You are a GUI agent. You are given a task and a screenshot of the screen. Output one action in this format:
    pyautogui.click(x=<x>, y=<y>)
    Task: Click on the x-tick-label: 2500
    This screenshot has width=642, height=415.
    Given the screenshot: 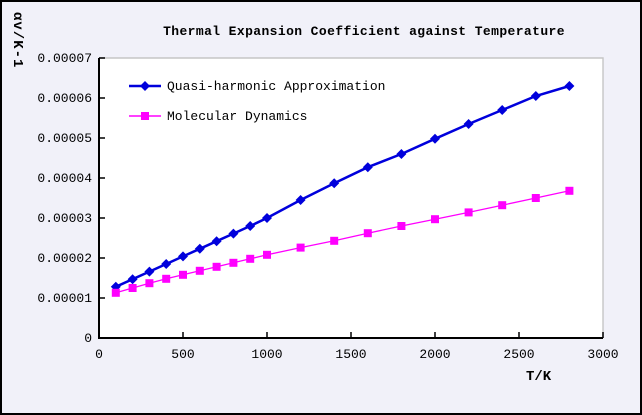 What is the action you would take?
    pyautogui.click(x=518, y=354)
    